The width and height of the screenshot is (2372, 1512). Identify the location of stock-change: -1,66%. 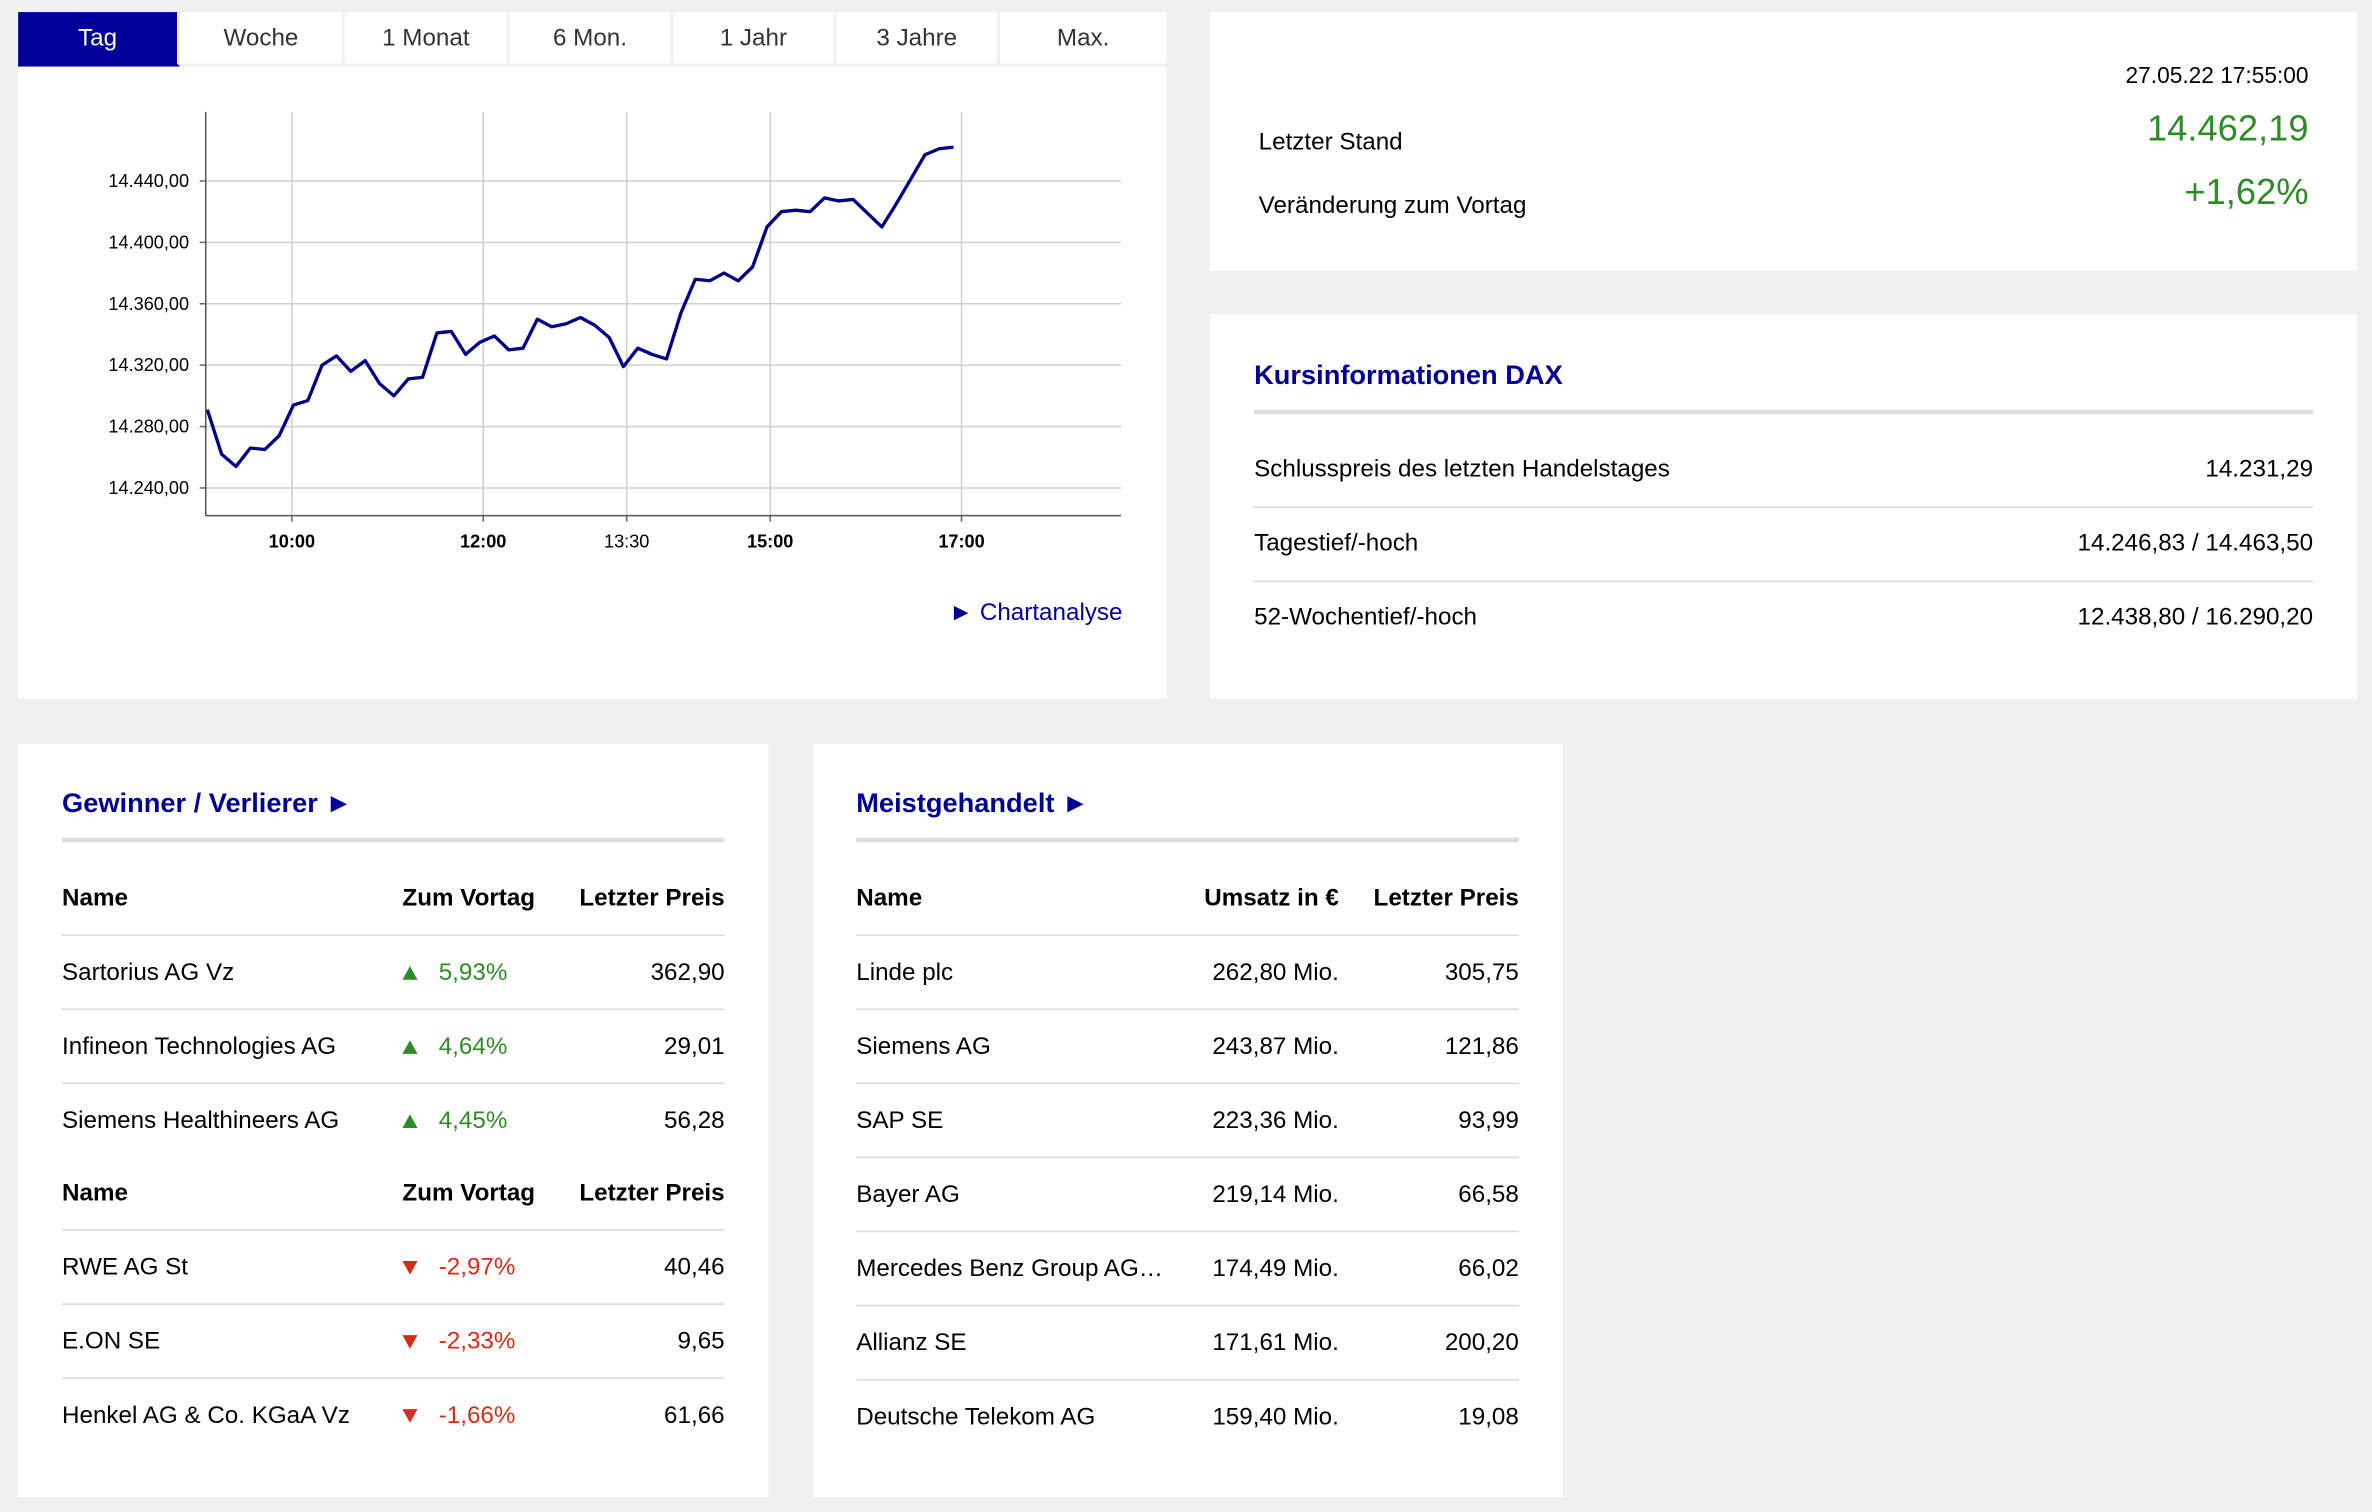
(468, 1415).